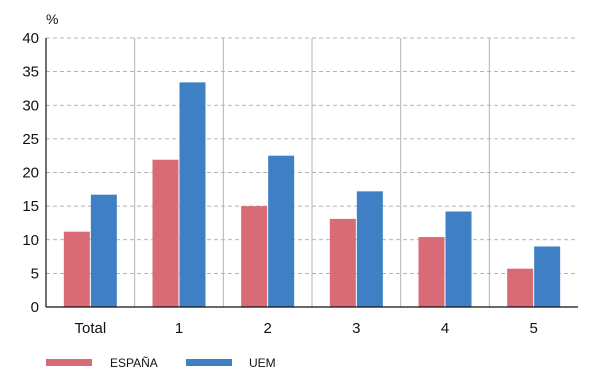 The height and width of the screenshot is (372, 594). Describe the element at coordinates (30, 240) in the screenshot. I see `y-tick-label: 10` at that location.